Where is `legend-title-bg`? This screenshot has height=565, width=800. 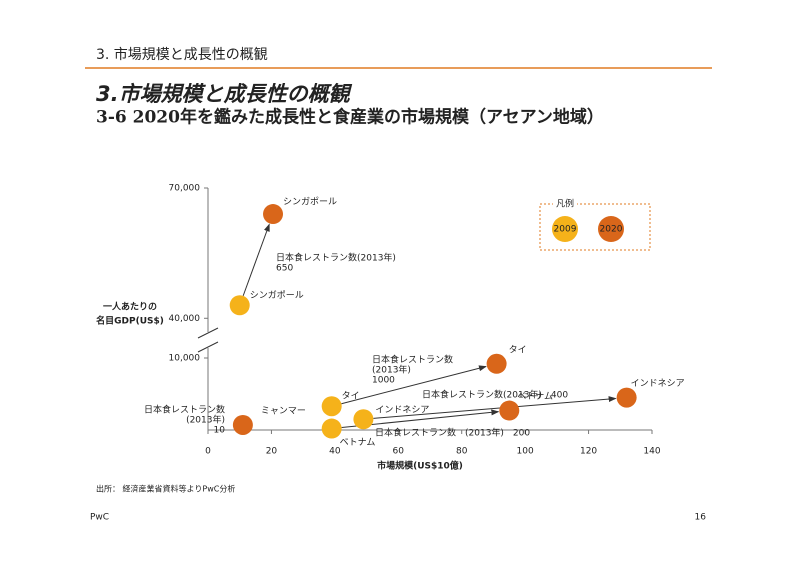
legend-title-bg is located at coordinates (565, 204).